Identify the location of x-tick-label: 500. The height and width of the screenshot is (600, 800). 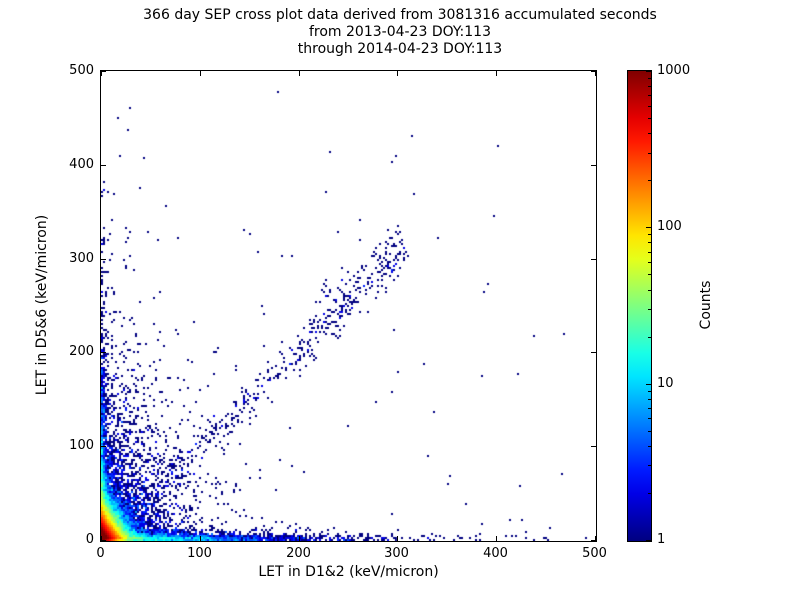
(594, 553).